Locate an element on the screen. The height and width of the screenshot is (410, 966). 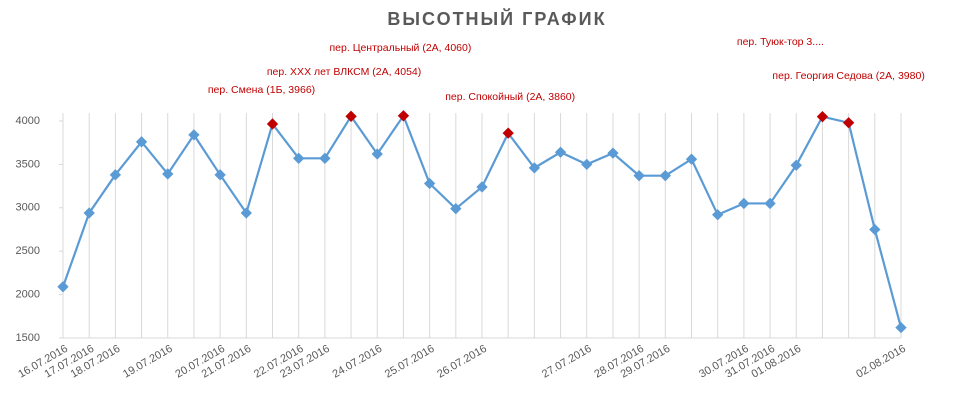
y-tick-label: 4000 is located at coordinates (28, 121).